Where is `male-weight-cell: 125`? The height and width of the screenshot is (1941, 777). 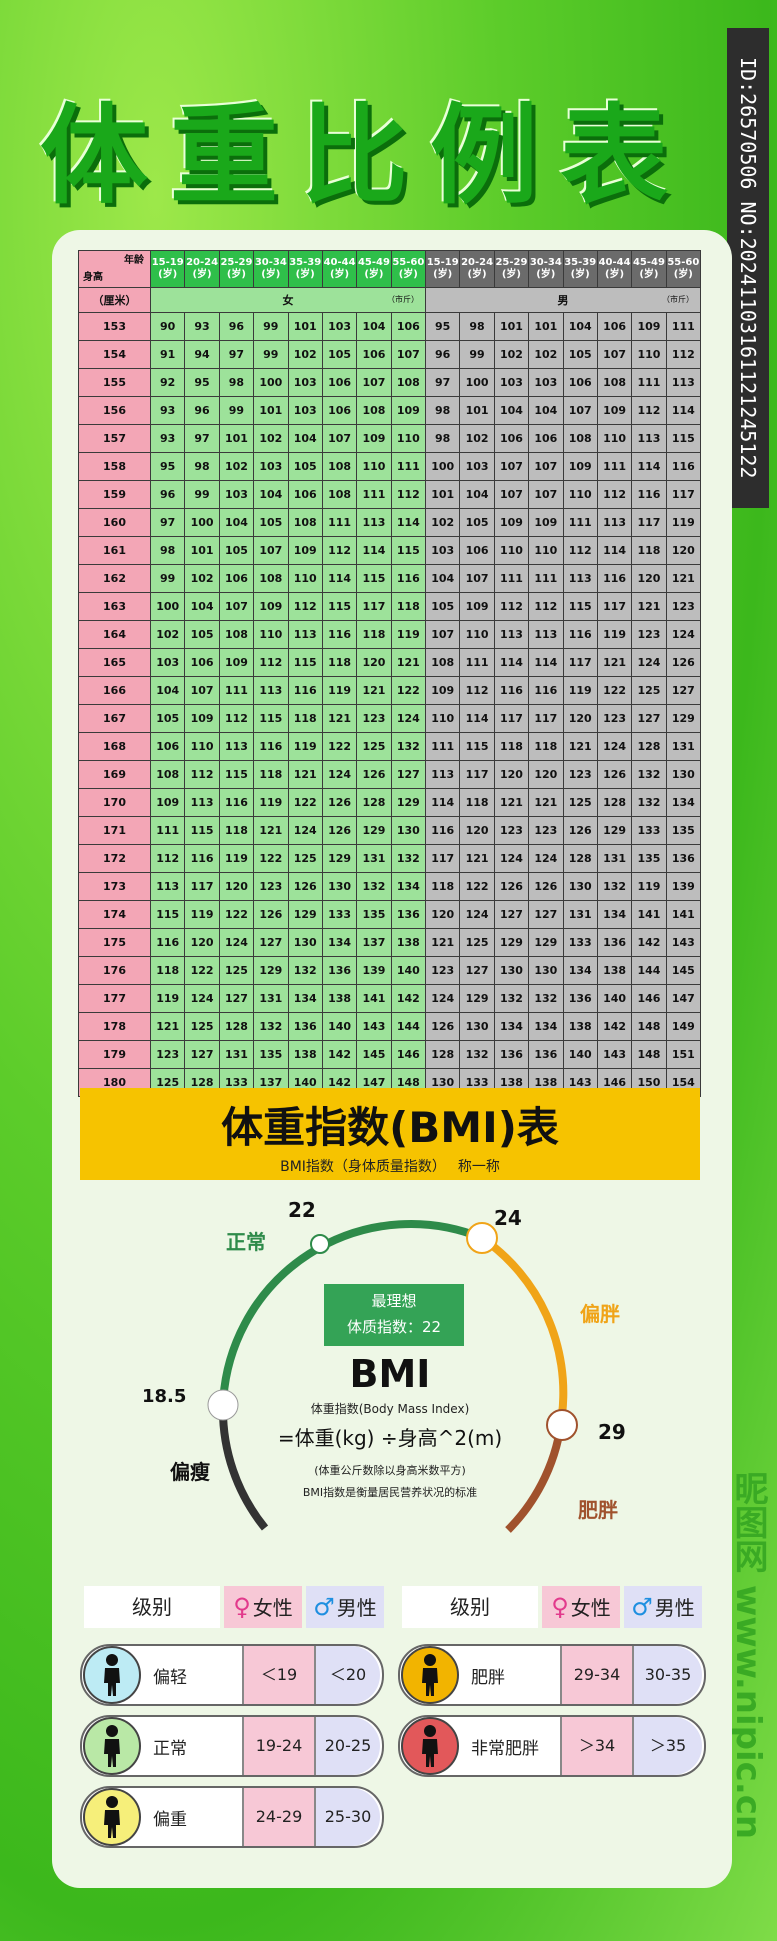 male-weight-cell: 125 is located at coordinates (580, 802).